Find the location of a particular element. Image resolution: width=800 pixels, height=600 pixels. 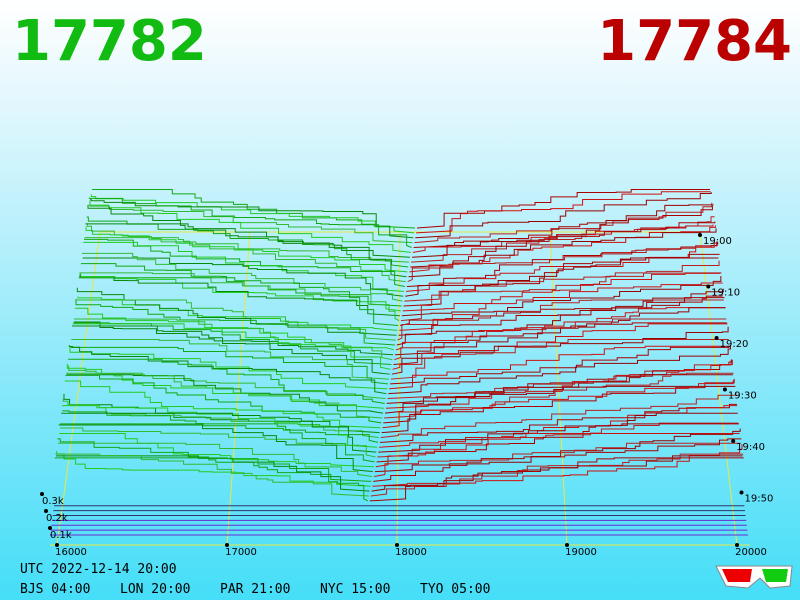

city-time: BJS 04:00 is located at coordinates (55, 589).